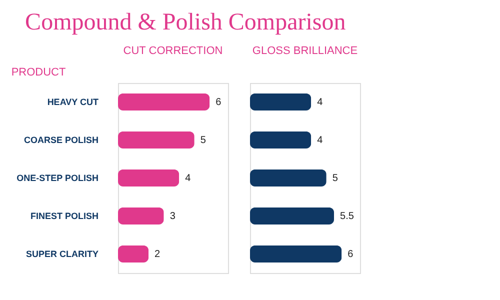 The height and width of the screenshot is (300, 500). I want to click on data-label: 2, so click(157, 254).